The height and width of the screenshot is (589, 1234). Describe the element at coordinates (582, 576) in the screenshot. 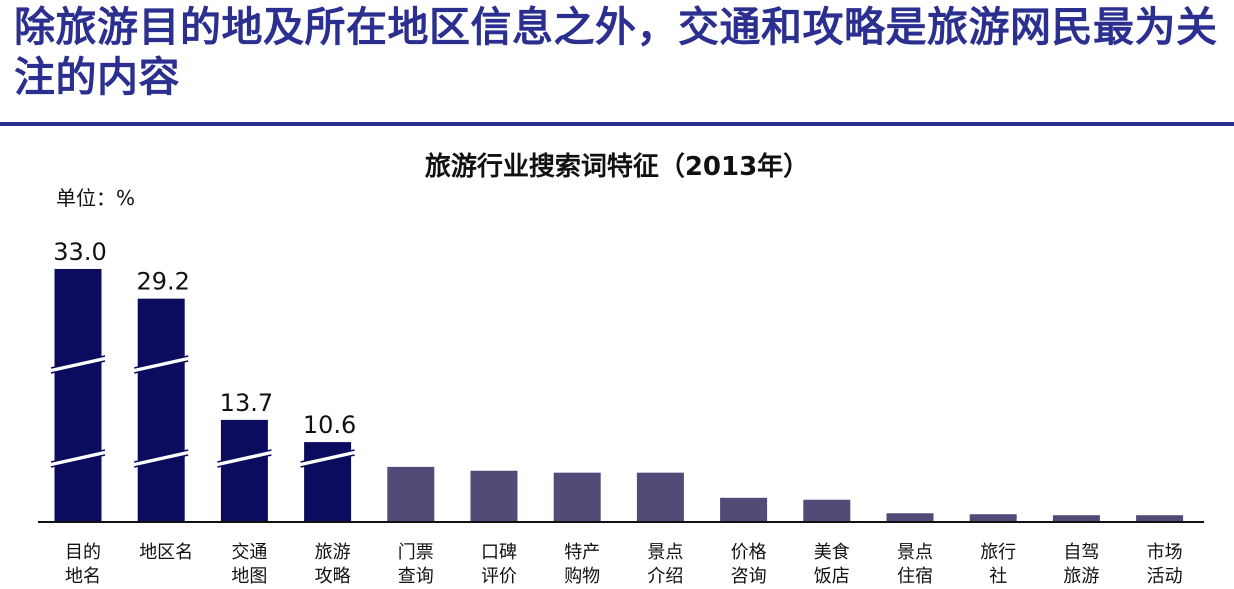

I see `category-label: 购物` at that location.